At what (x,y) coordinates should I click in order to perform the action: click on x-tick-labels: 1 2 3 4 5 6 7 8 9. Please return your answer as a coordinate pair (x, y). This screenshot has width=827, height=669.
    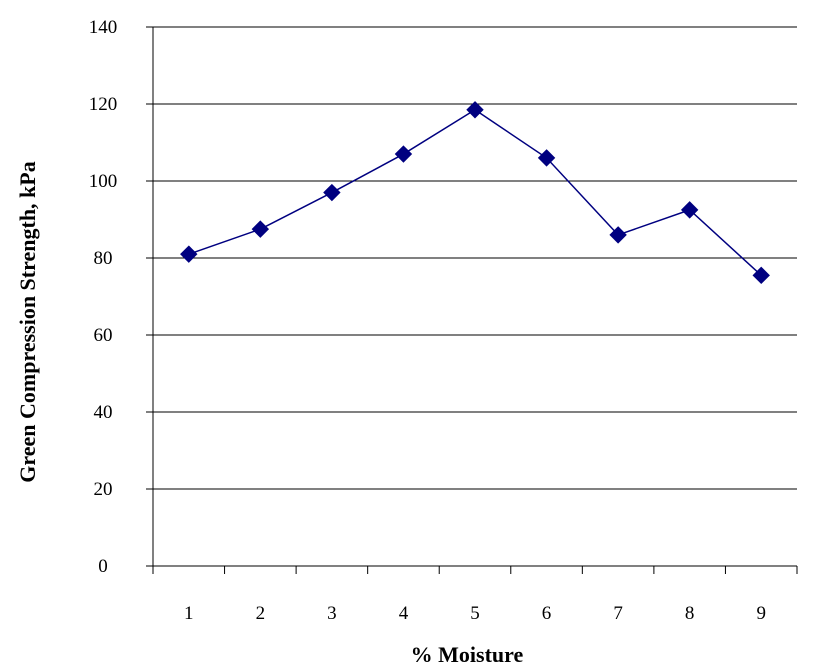
    Looking at the image, I should click on (475, 613).